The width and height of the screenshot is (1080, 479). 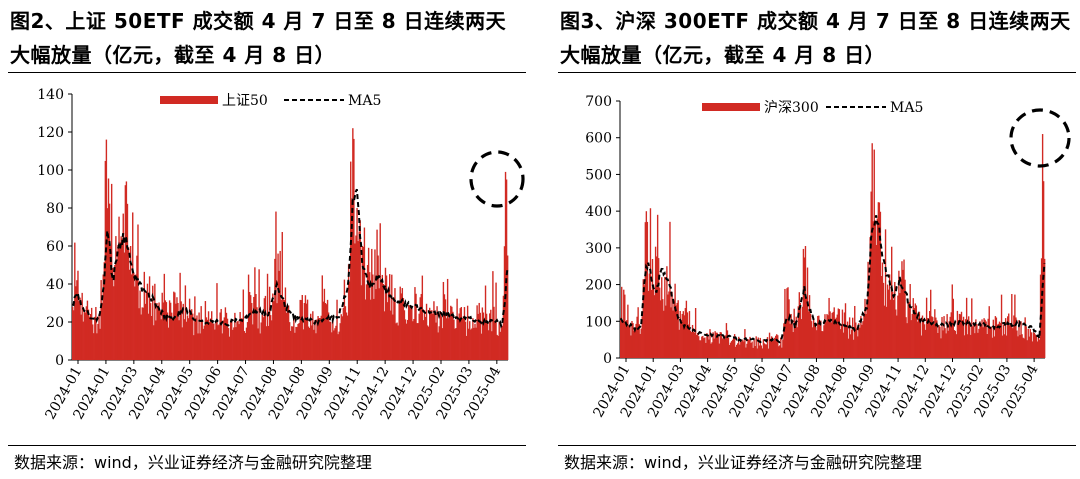 What do you see at coordinates (193, 462) in the screenshot?
I see `source-note: 数据来源：wind，兴业证券经济与金融研究院整理` at bounding box center [193, 462].